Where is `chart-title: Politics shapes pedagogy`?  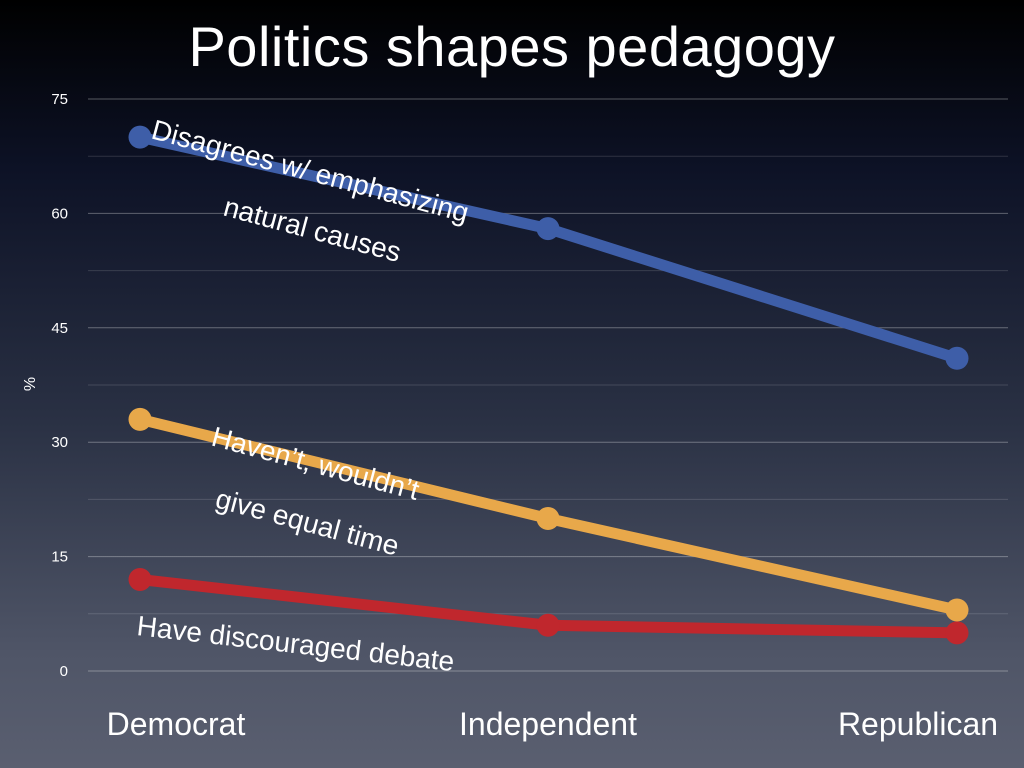
chart-title: Politics shapes pedagogy is located at coordinates (512, 46).